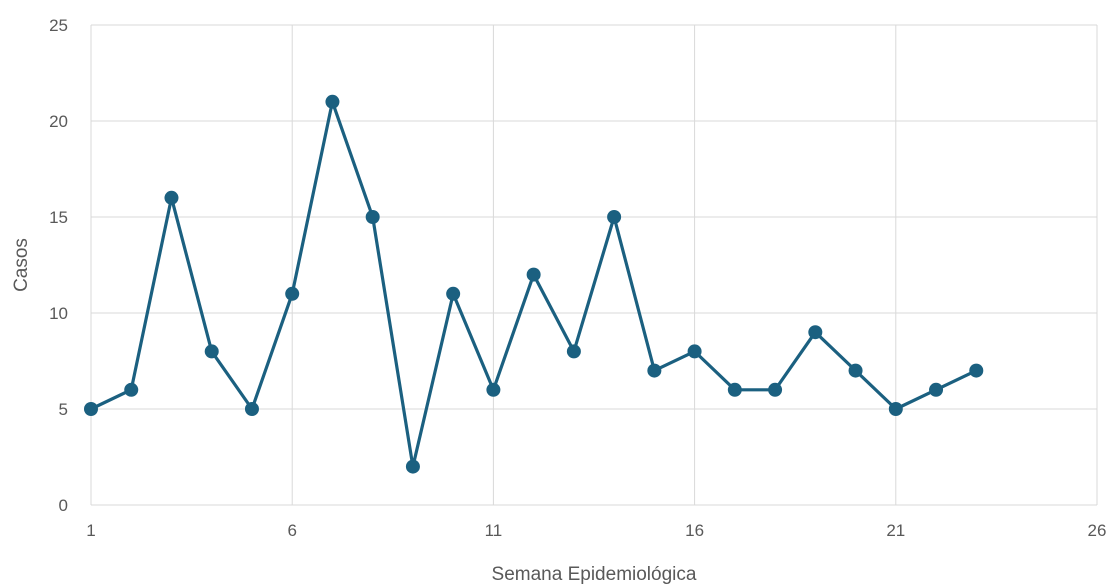 The height and width of the screenshot is (588, 1108). I want to click on x-tick-label: 26, so click(1097, 530).